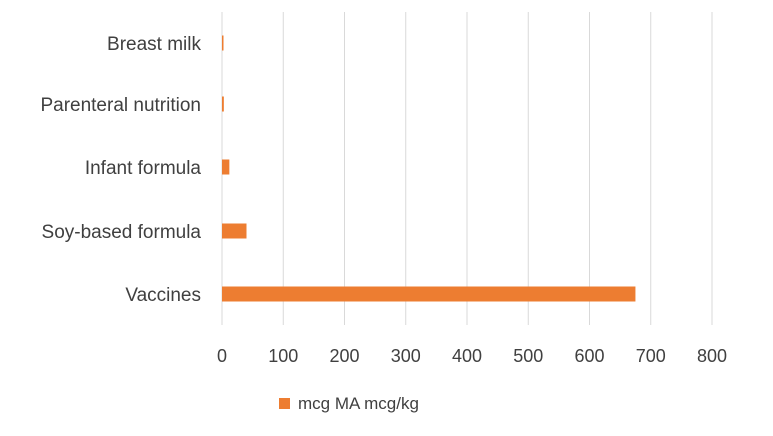  I want to click on legend-swatch, so click(284, 403).